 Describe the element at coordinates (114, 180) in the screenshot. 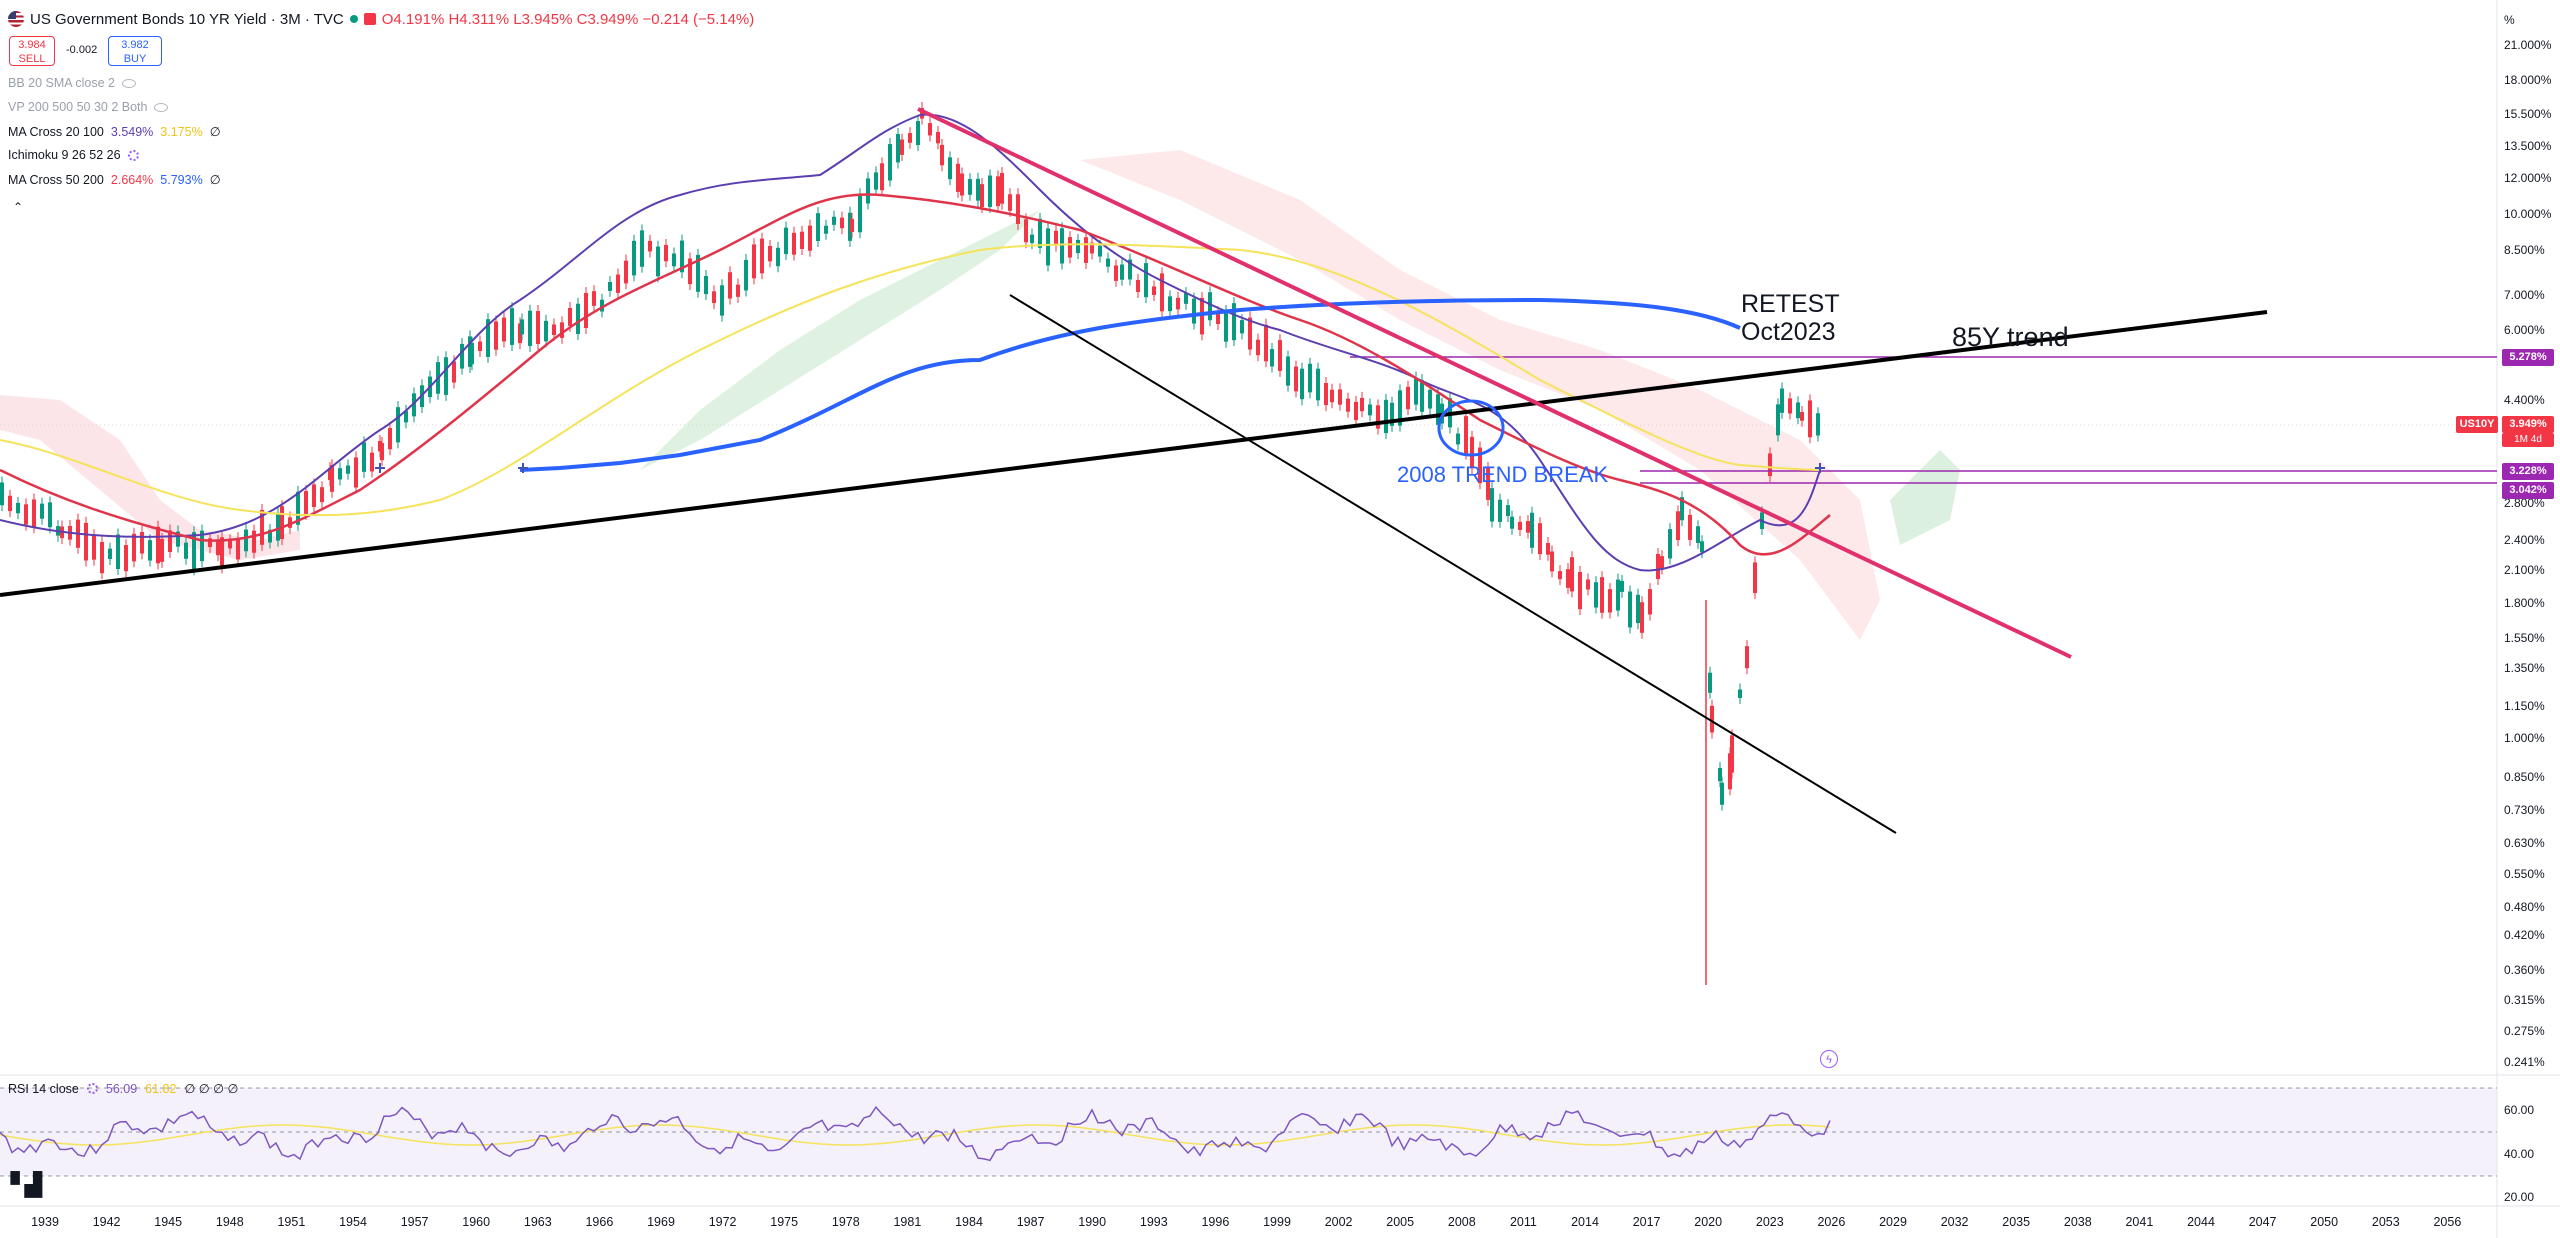

I see `indicator-ma-cross-50-200: MA Cross 50 200 2.664% 5.793% ∅` at that location.